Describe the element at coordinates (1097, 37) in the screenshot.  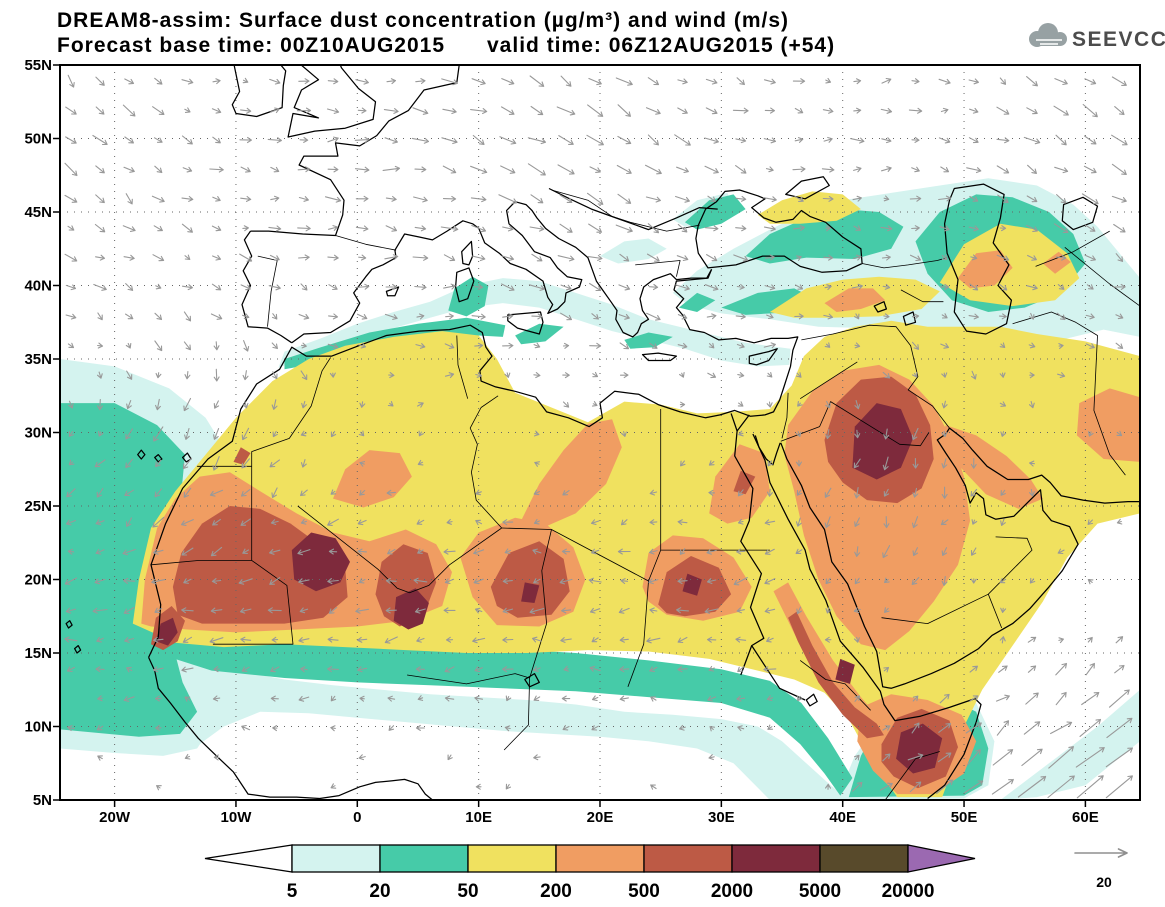
I see `seevccc-logo: SEEVCCC` at that location.